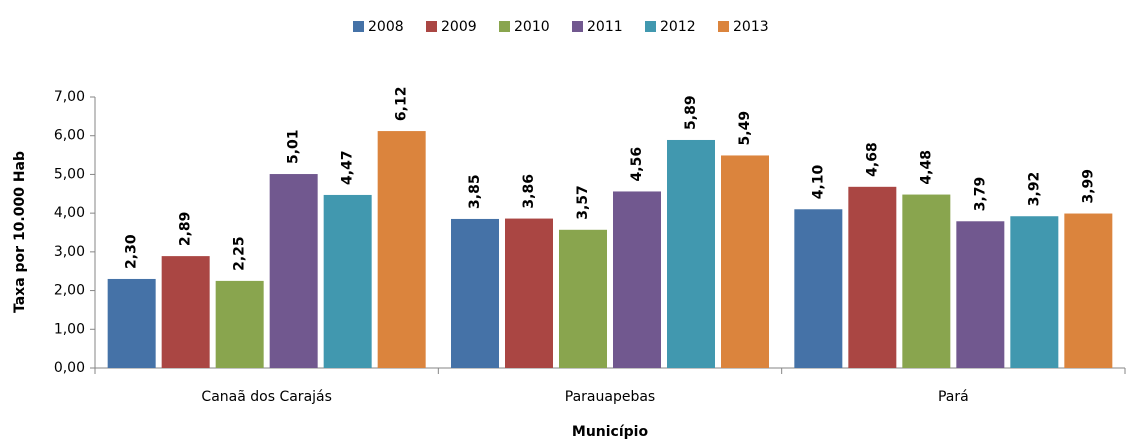 The image size is (1136, 443). Describe the element at coordinates (69, 213) in the screenshot. I see `y-tick-label: 4,00` at that location.